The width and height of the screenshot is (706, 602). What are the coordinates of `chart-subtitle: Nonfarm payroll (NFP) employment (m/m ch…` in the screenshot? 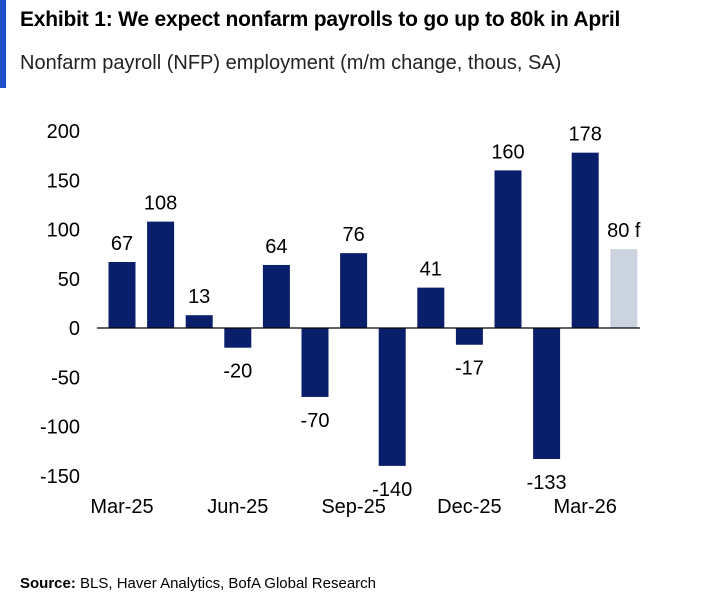 It's located at (291, 63).